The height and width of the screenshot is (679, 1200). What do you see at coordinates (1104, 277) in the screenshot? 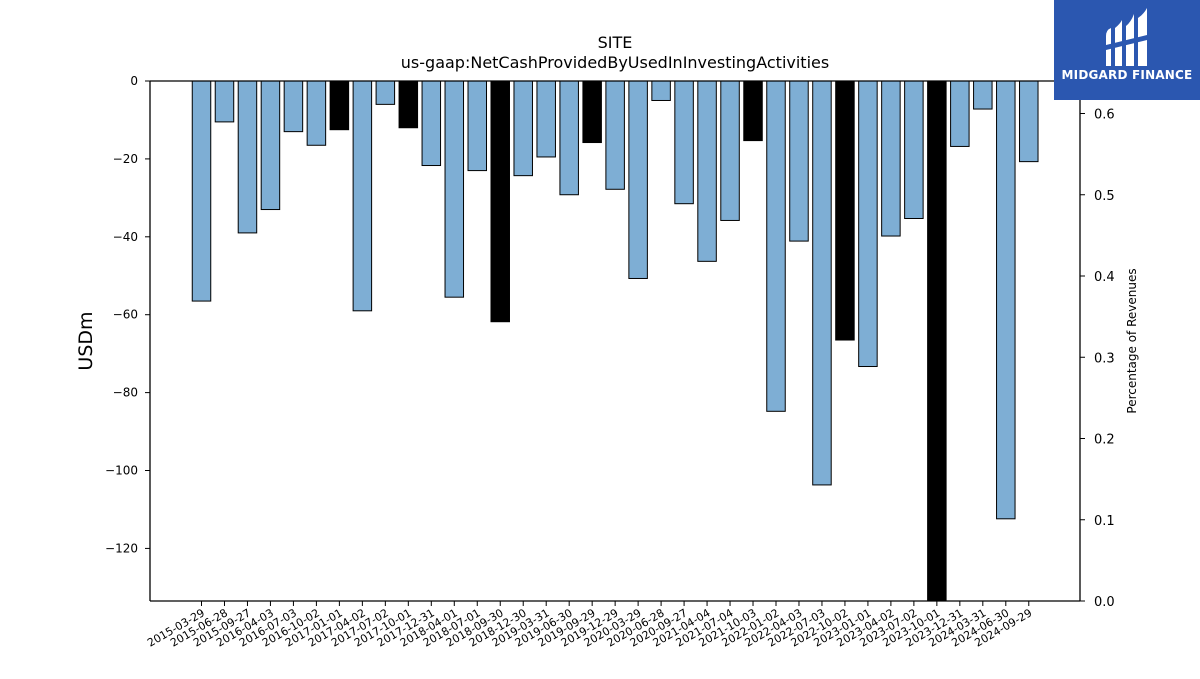
I see `y2-tick-label: 0.4` at bounding box center [1104, 277].